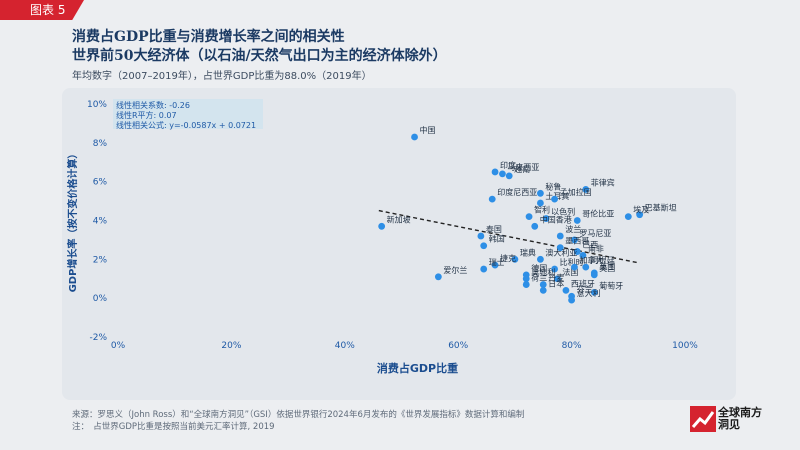 This screenshot has width=800, height=450. I want to click on chart-subtitle: 年均数字（2007–2019年），占世界GDP比重为88.0%（2019年）, so click(222, 76).